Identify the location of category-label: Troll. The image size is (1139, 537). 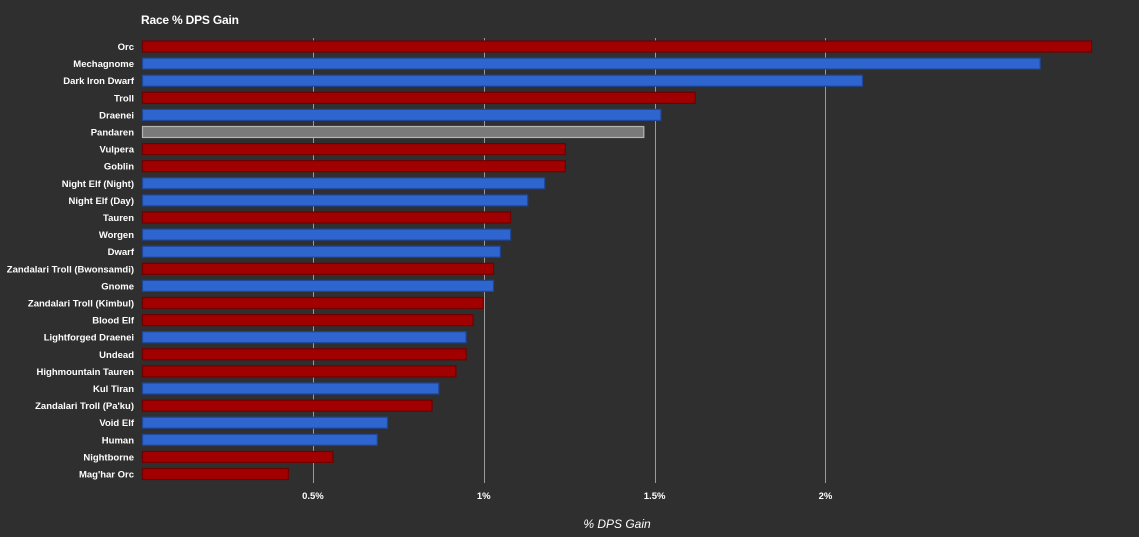
(124, 98).